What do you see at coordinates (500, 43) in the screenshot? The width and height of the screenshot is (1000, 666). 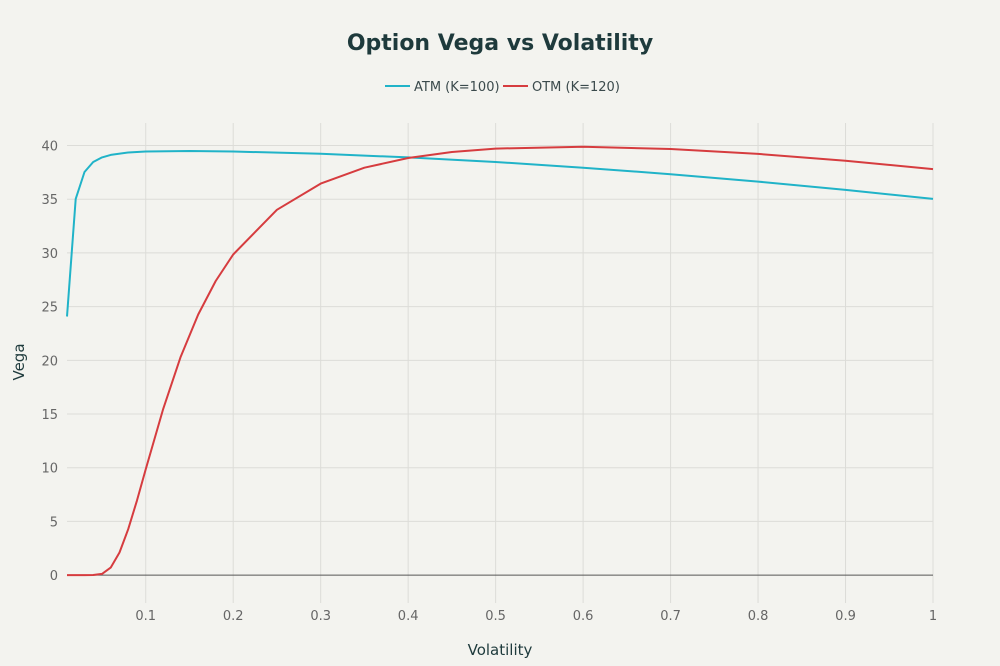 I see `chart-title: Option Vega vs Volatility` at bounding box center [500, 43].